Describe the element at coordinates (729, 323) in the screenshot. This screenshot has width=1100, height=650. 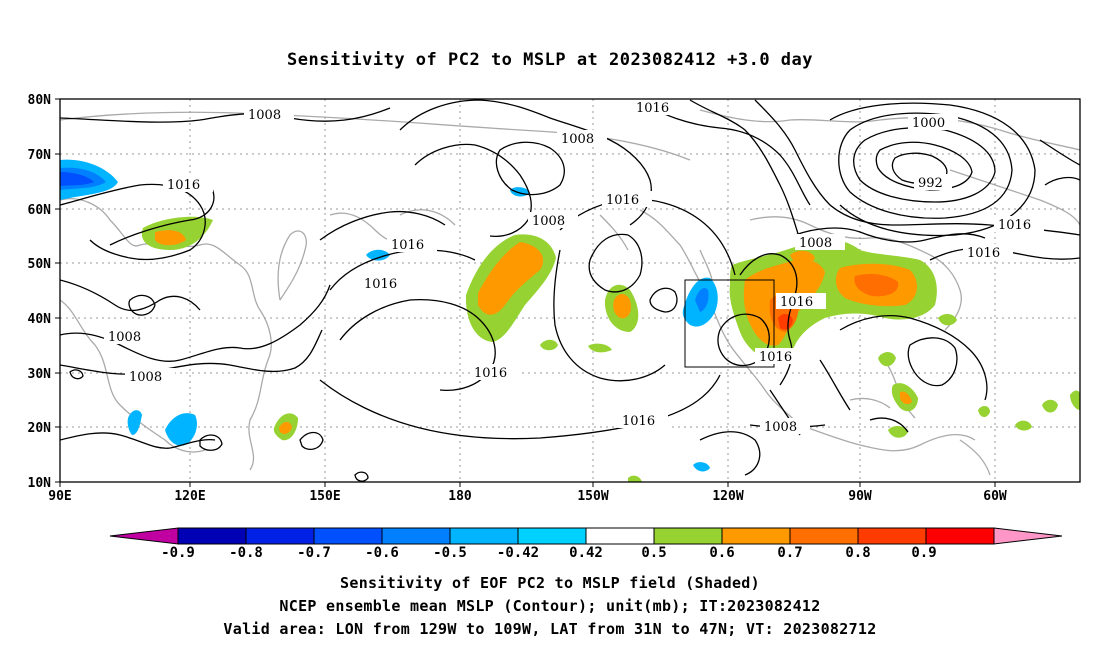
I see `valid-area-box` at that location.